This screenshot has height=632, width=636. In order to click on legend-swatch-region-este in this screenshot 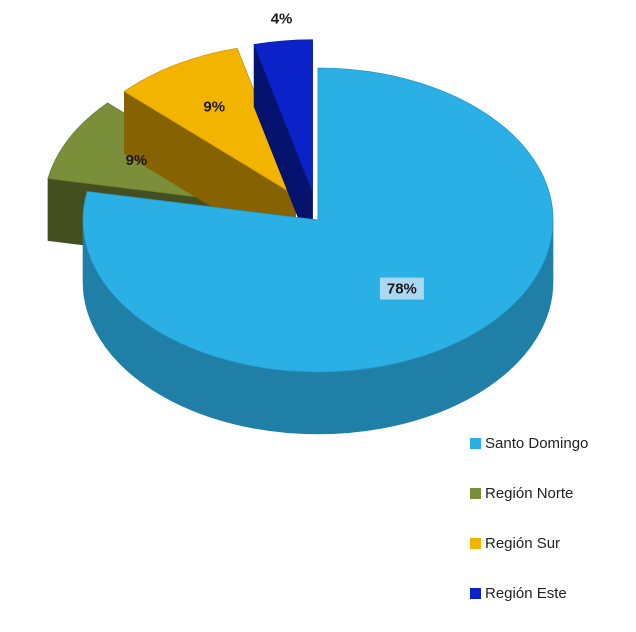, I will do `click(475, 593)`.